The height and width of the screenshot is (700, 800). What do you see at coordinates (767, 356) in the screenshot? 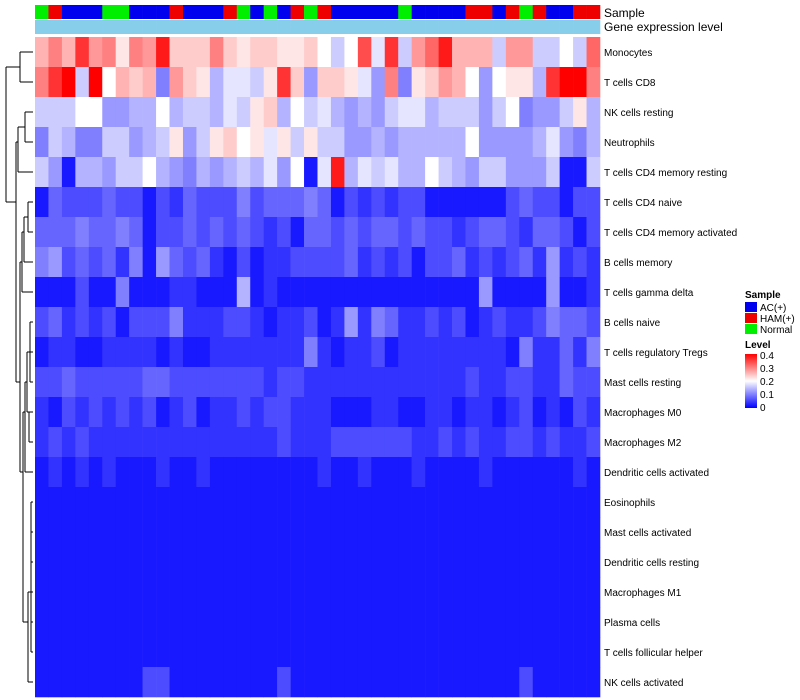
I see `legend-level-tick: 0.4` at bounding box center [767, 356].